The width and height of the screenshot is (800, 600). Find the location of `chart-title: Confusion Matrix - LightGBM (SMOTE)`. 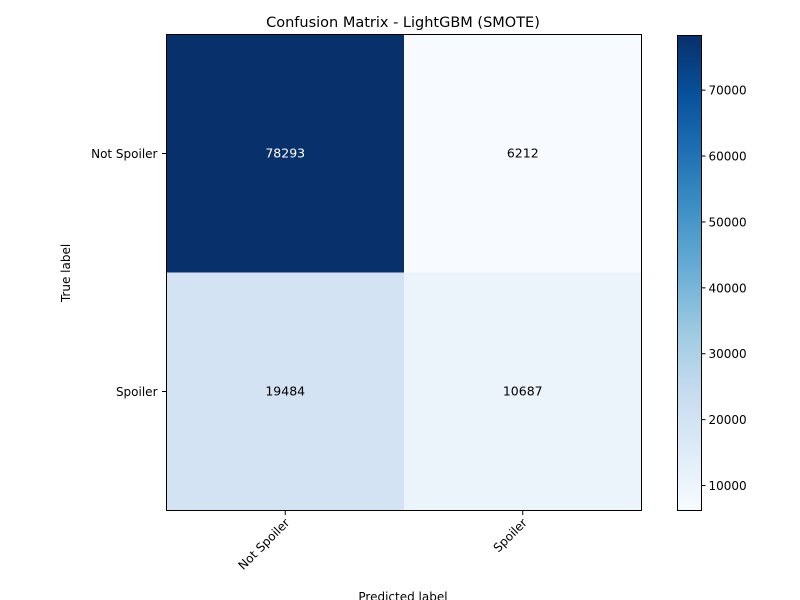

chart-title: Confusion Matrix - LightGBM (SMOTE) is located at coordinates (403, 23).